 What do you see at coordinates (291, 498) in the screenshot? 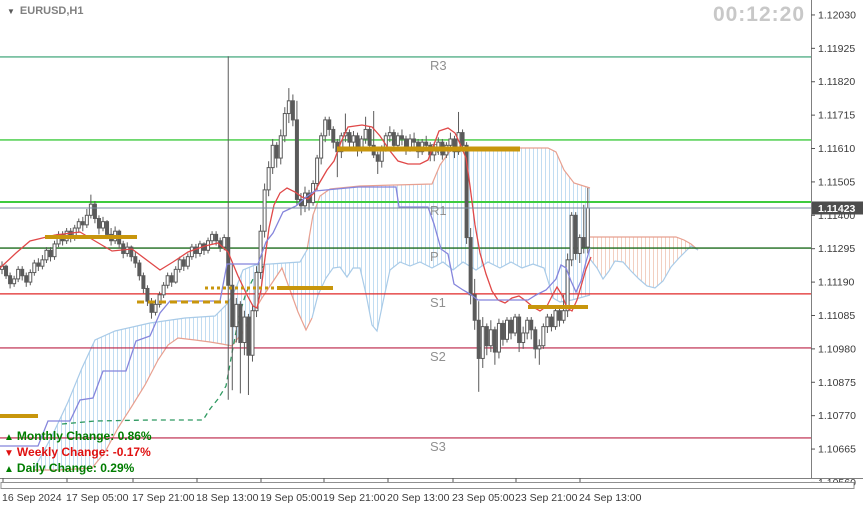
I see `svg-text: 19 Sep 05:00` at bounding box center [291, 498].